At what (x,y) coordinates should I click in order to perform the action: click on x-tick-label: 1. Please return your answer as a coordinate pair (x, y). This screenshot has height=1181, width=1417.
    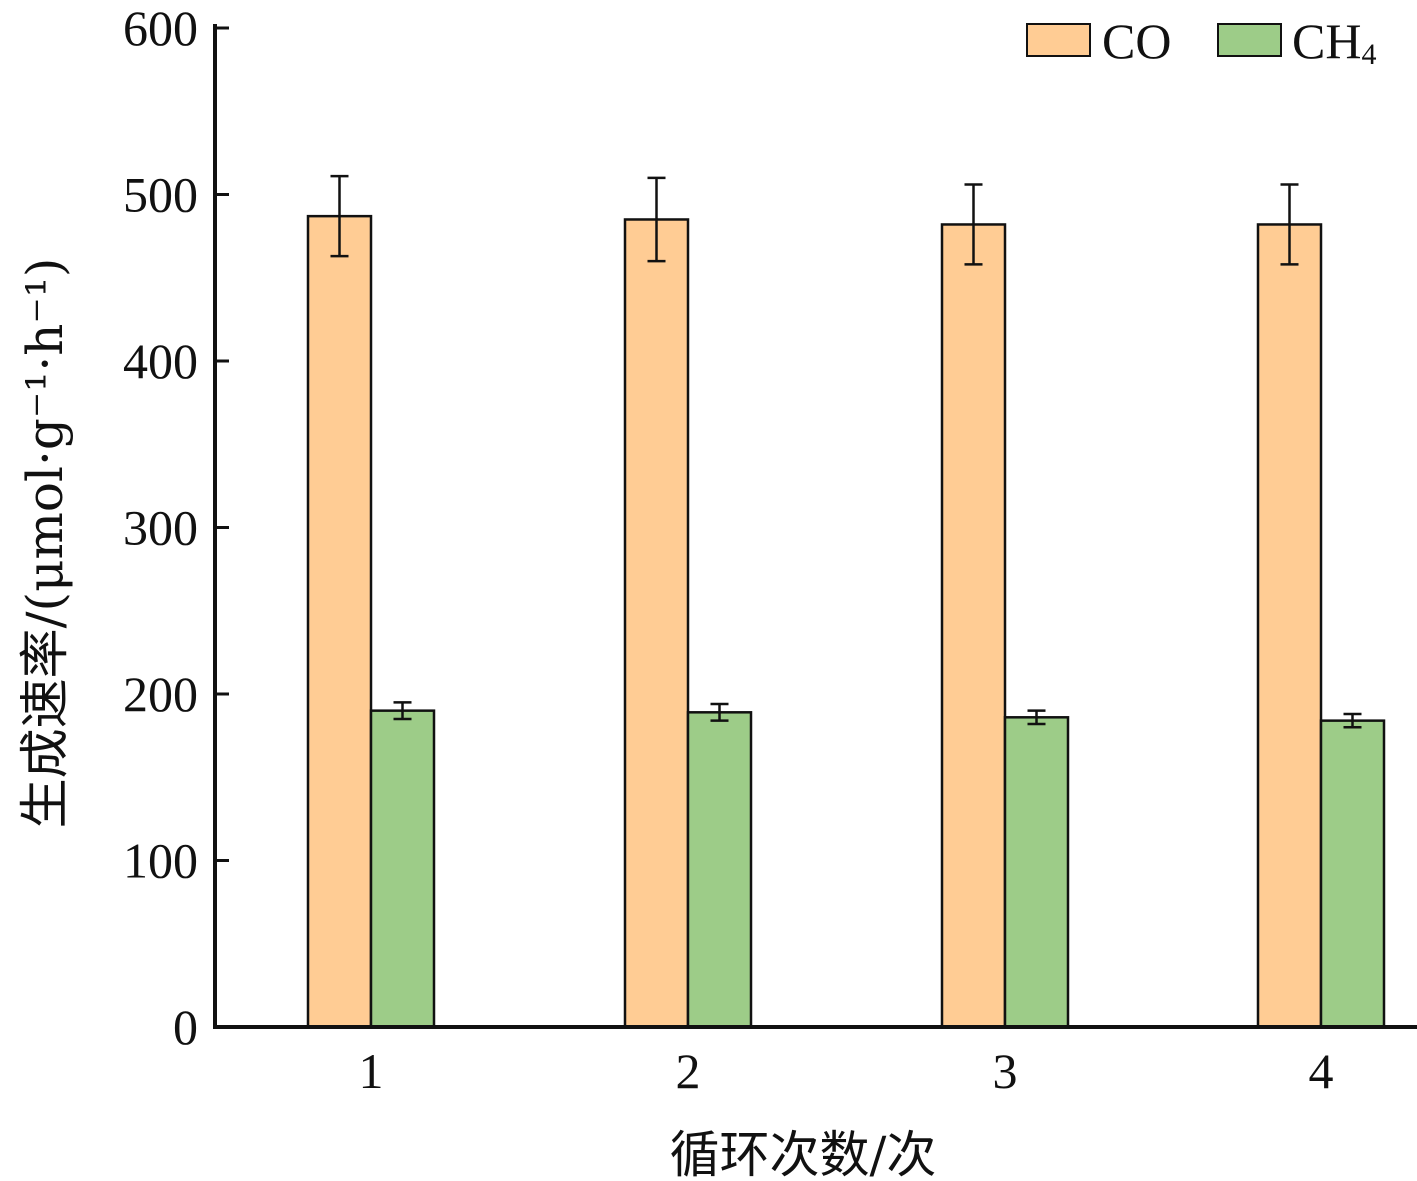
    Looking at the image, I should click on (371, 1071).